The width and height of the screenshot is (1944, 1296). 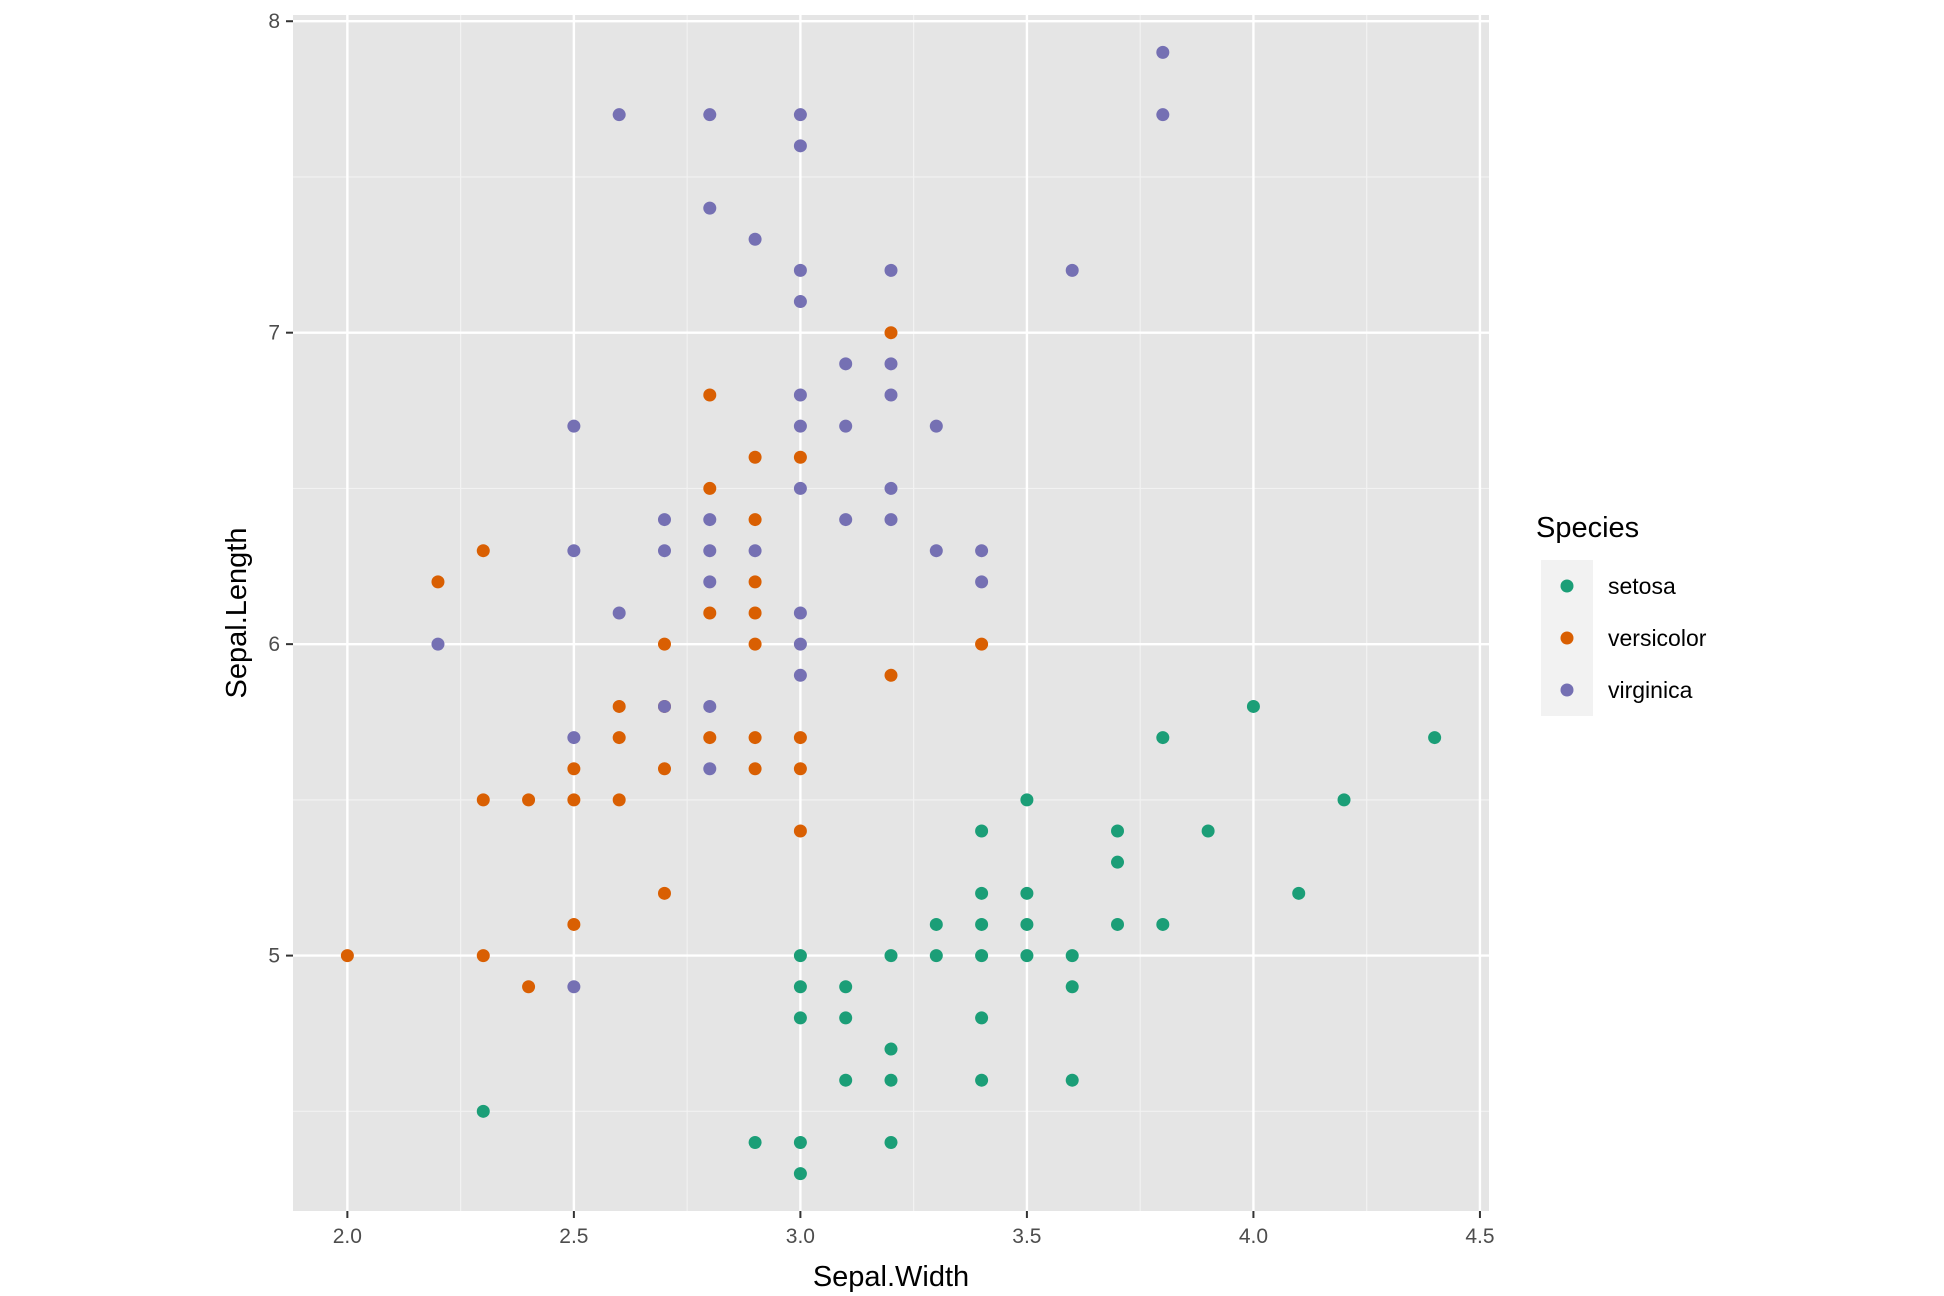 What do you see at coordinates (274, 644) in the screenshot?
I see `y-tick-label: 6` at bounding box center [274, 644].